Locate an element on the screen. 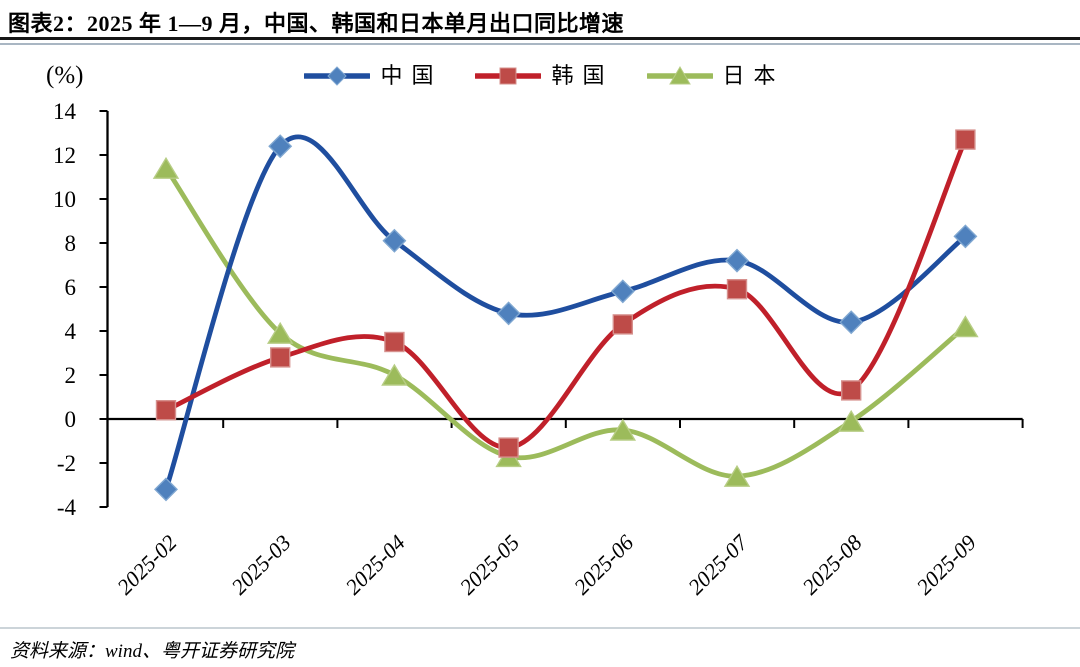 The width and height of the screenshot is (1080, 667). legend-item-japan: 日本 is located at coordinates (711, 76).